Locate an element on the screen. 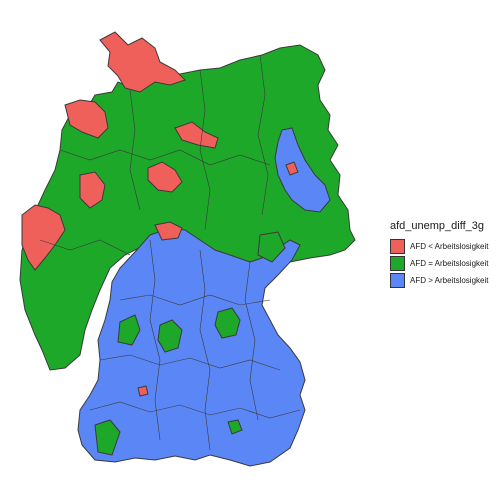  legend-swatch-blue is located at coordinates (397, 280).